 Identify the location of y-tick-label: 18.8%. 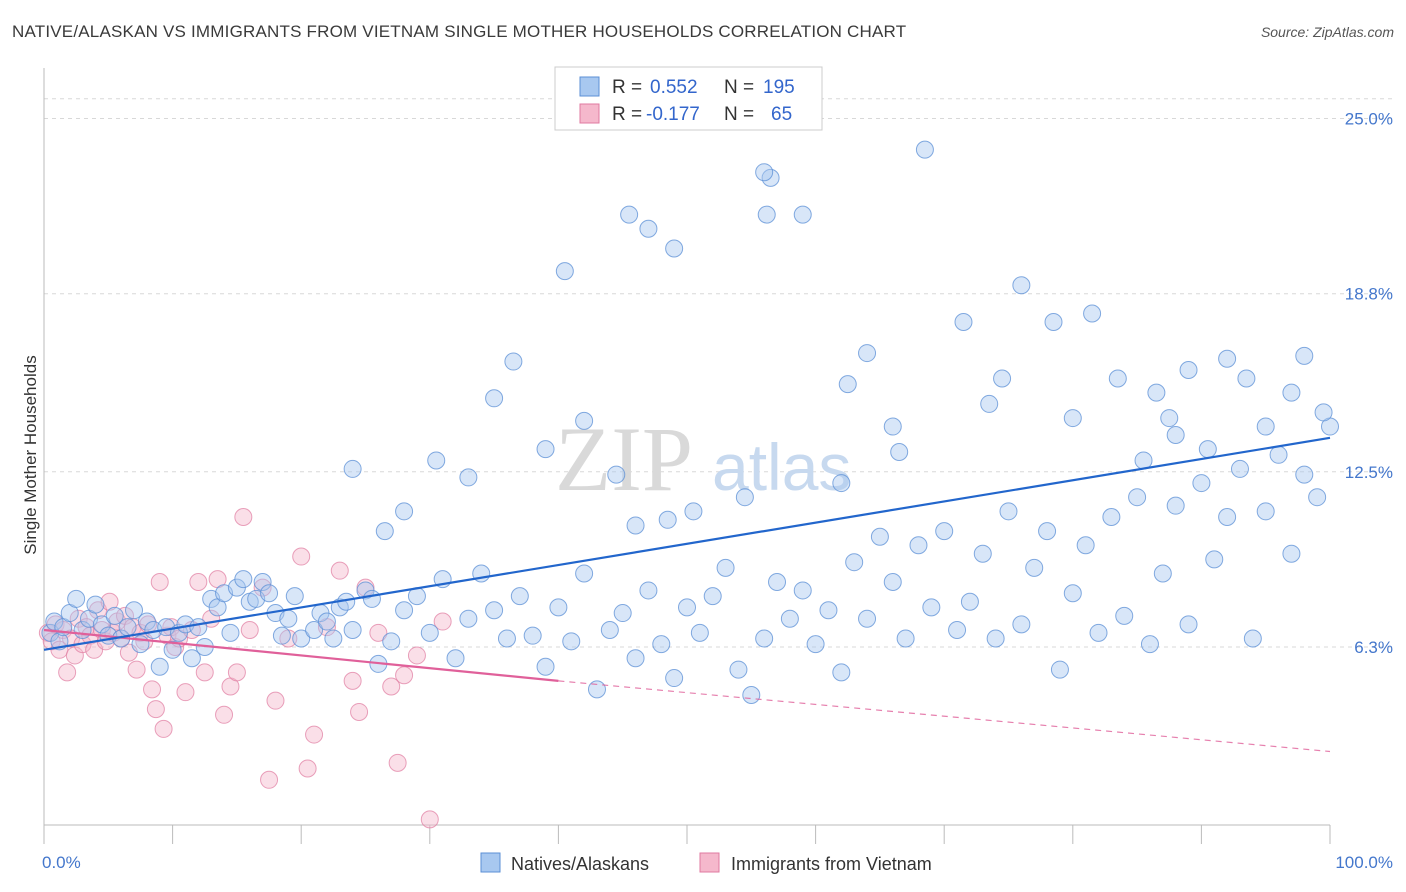
(1369, 294).